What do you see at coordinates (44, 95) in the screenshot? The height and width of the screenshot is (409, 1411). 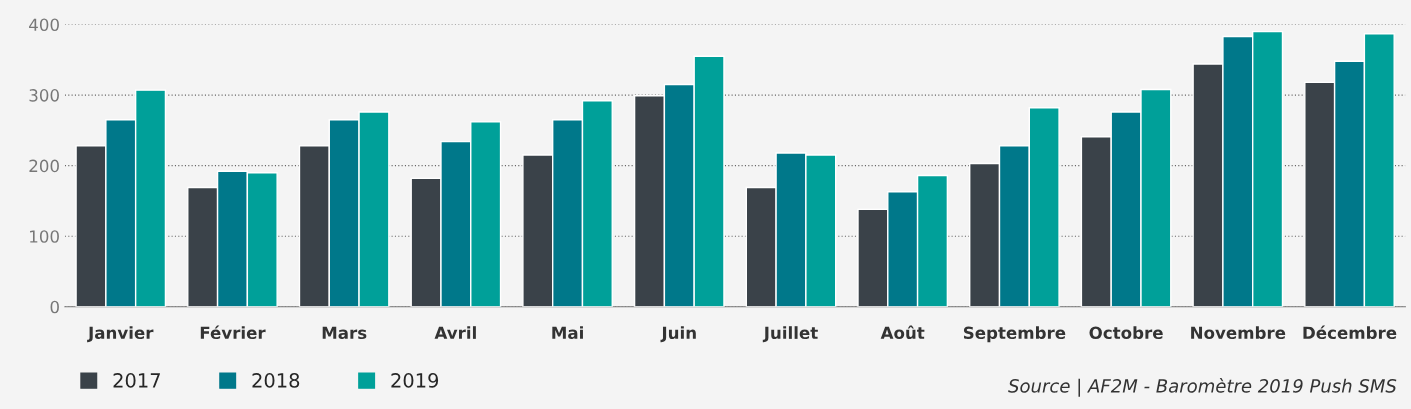 I see `y-tick-label: 300` at bounding box center [44, 95].